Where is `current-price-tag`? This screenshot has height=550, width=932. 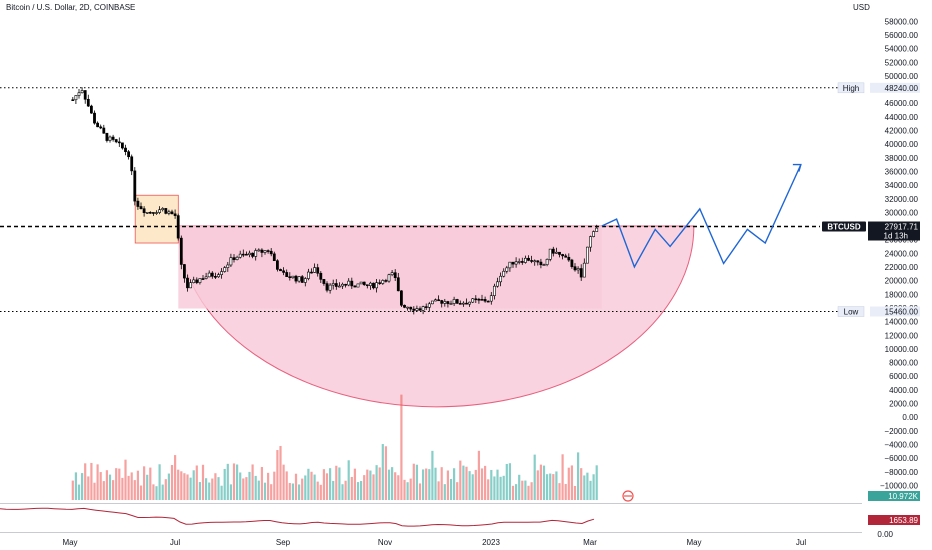 current-price-tag is located at coordinates (894, 231).